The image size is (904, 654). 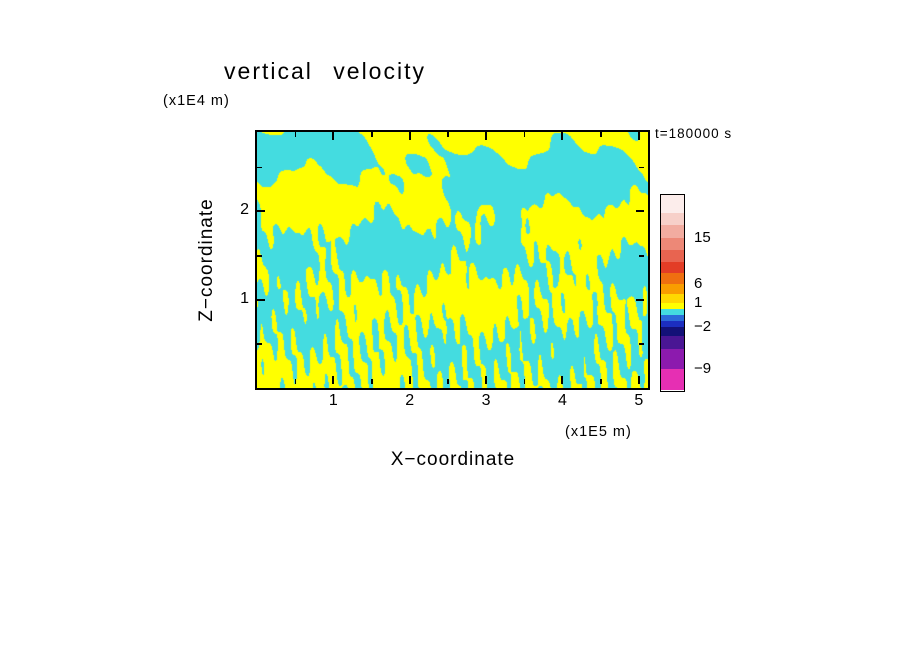 What do you see at coordinates (486, 400) in the screenshot?
I see `x-tick-label: 3` at bounding box center [486, 400].